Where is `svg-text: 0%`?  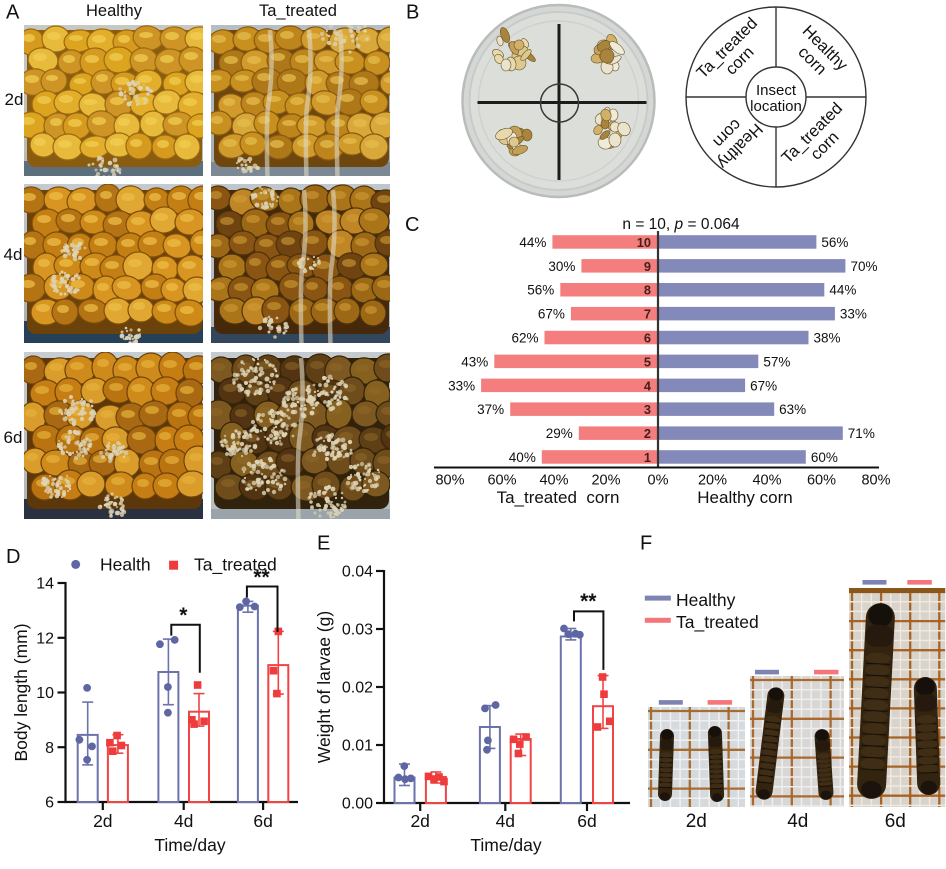 svg-text: 0% is located at coordinates (658, 481).